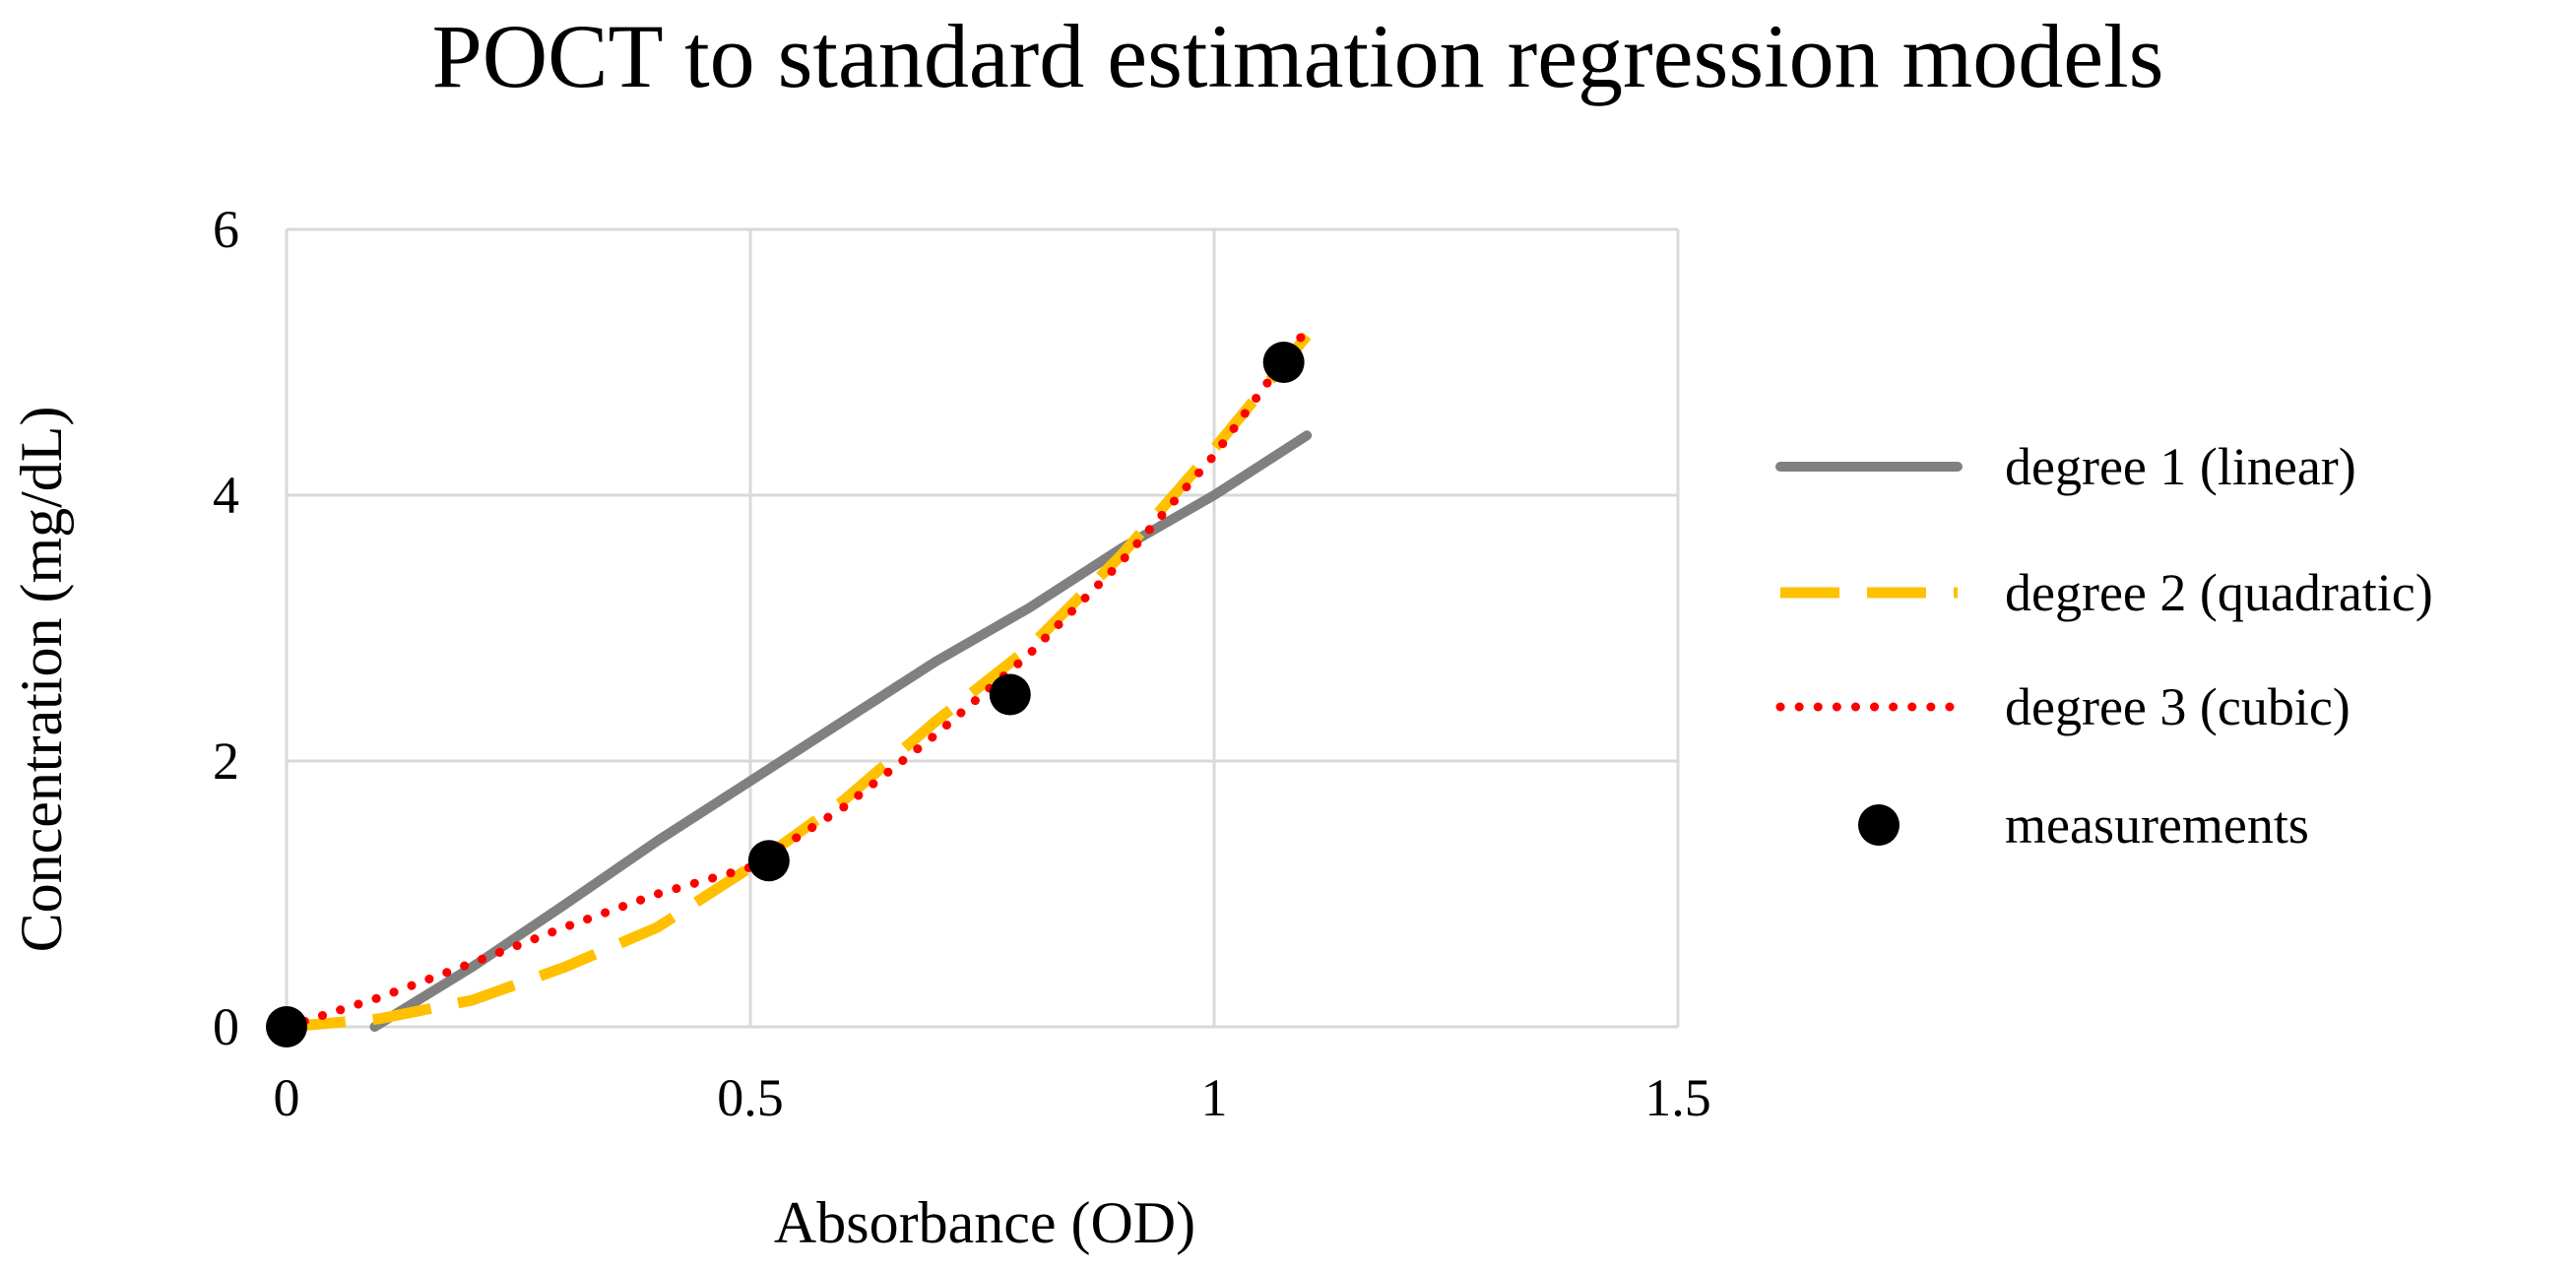 The height and width of the screenshot is (1270, 2576). I want to click on legend-label-3: degree 3 (cubic), so click(2178, 706).